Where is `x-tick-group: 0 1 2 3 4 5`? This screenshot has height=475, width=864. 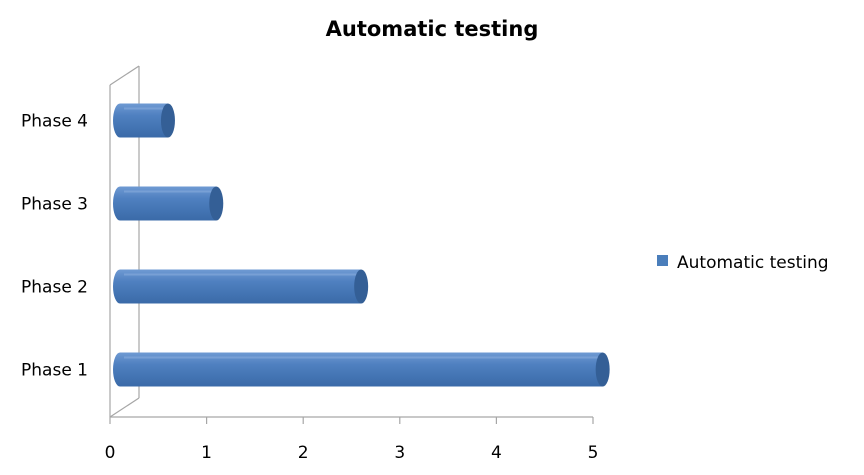
x-tick-group: 0 1 2 3 4 5 is located at coordinates (352, 440).